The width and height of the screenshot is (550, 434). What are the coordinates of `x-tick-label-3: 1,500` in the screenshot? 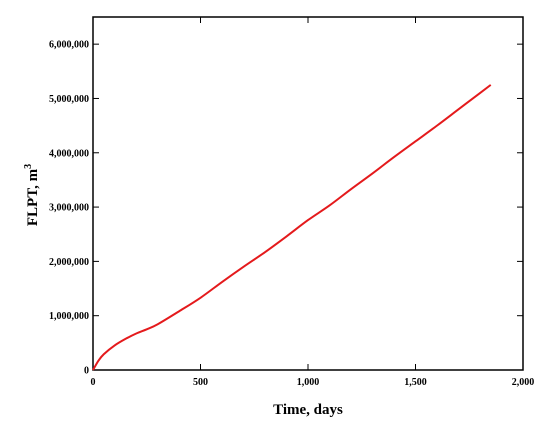 It's located at (415, 382).